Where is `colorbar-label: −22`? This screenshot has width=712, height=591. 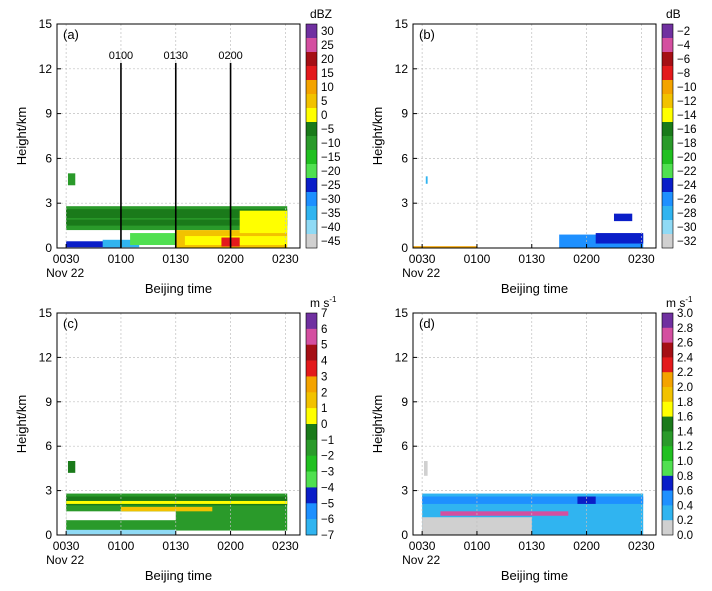 colorbar-label: −22 is located at coordinates (687, 172).